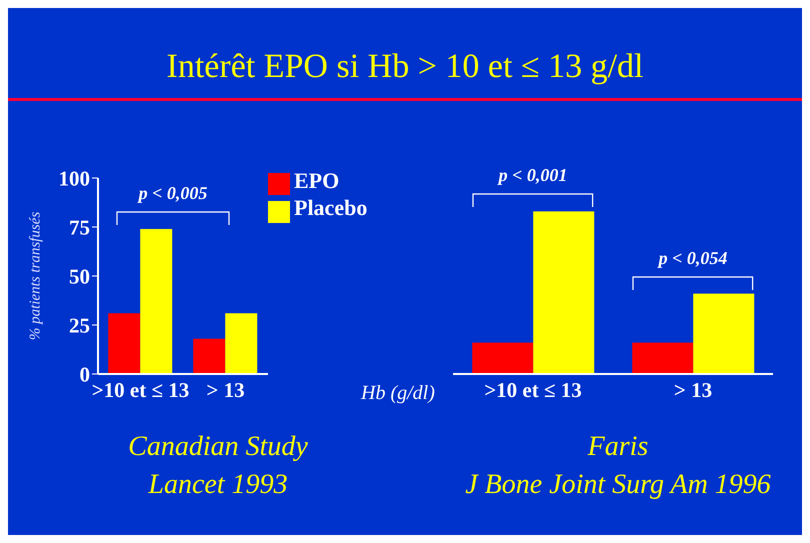 This screenshot has height=543, width=810. I want to click on annotation: p < 0,054, so click(692, 258).